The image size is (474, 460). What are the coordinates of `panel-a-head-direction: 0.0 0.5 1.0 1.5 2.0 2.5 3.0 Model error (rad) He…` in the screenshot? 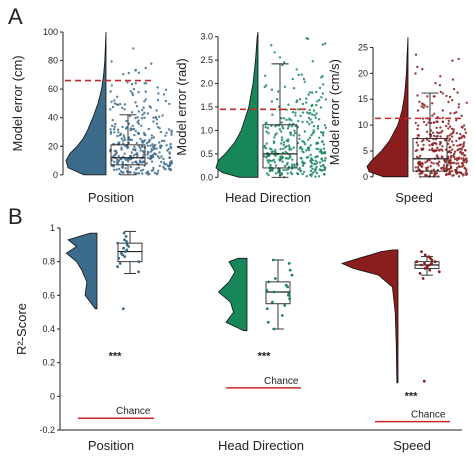 It's located at (251, 118).